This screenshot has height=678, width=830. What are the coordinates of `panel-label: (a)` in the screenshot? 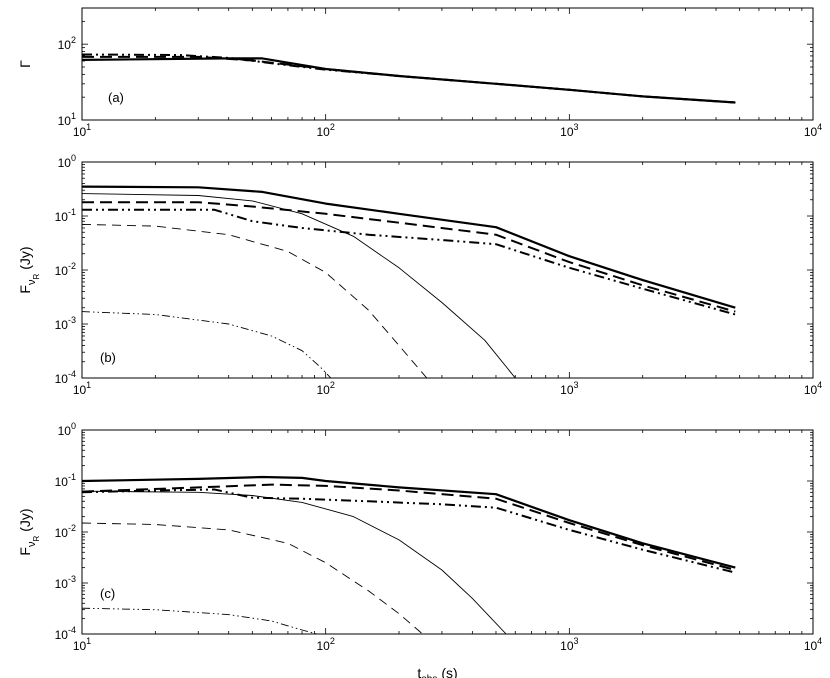 It's located at (116, 97).